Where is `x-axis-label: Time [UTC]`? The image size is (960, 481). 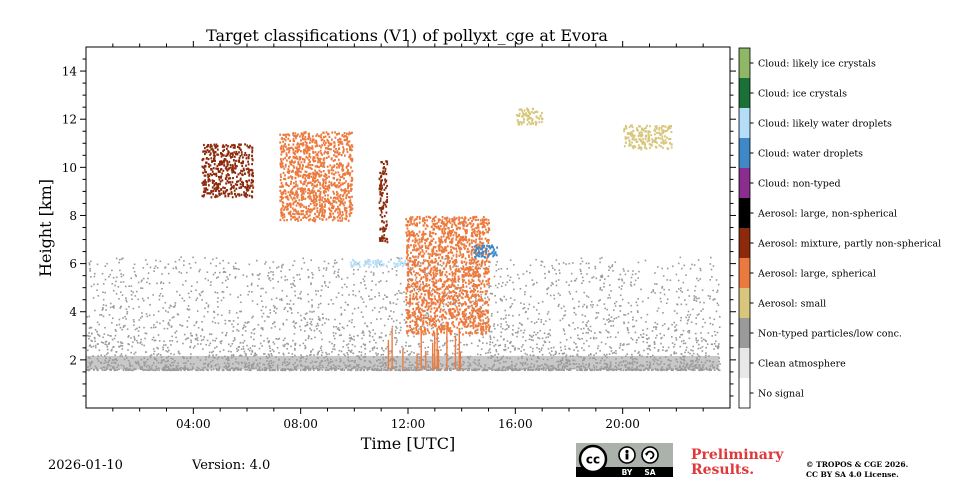
x-axis-label: Time [UTC] is located at coordinates (408, 443).